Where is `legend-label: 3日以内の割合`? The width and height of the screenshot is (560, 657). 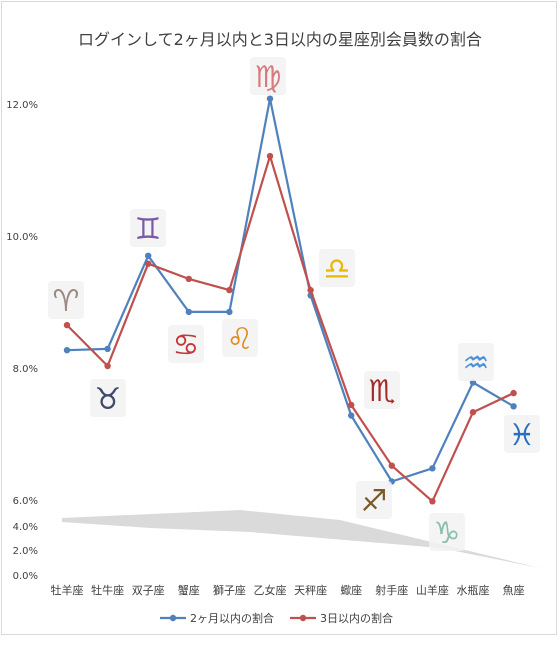 legend-label: 3日以内の割合 is located at coordinates (356, 618).